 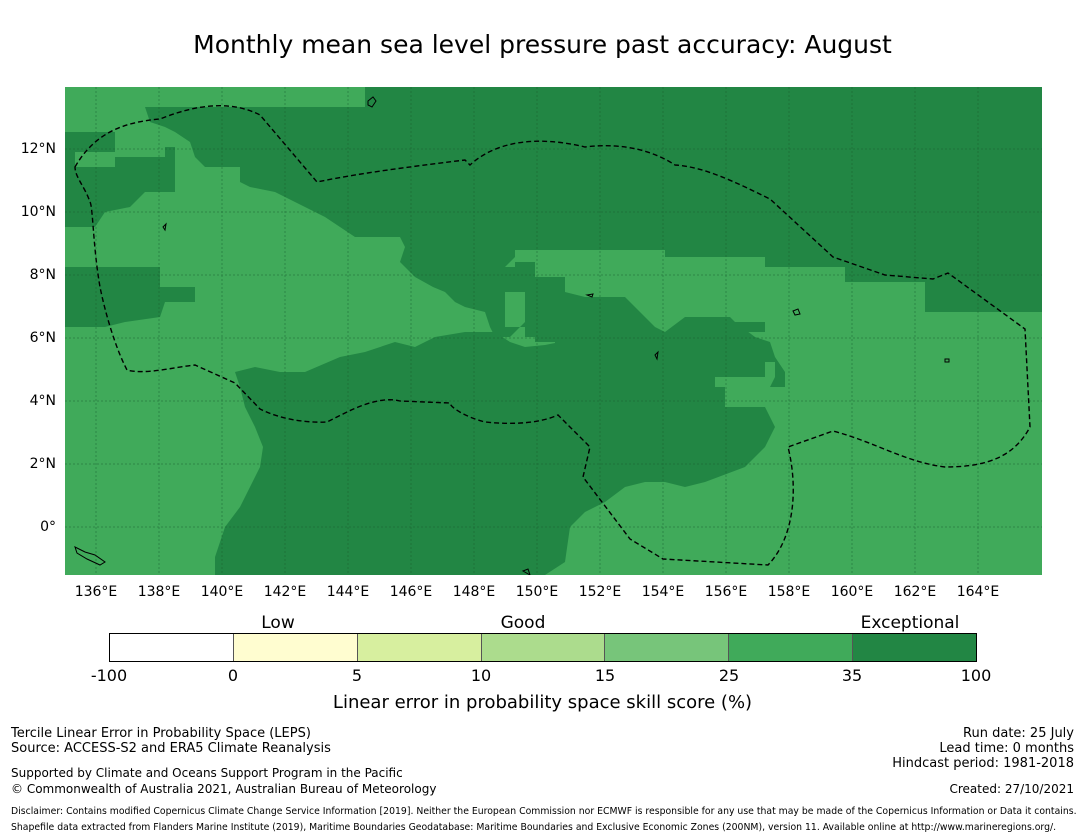 I want to click on lat-label: 8°N, so click(x=42, y=275).